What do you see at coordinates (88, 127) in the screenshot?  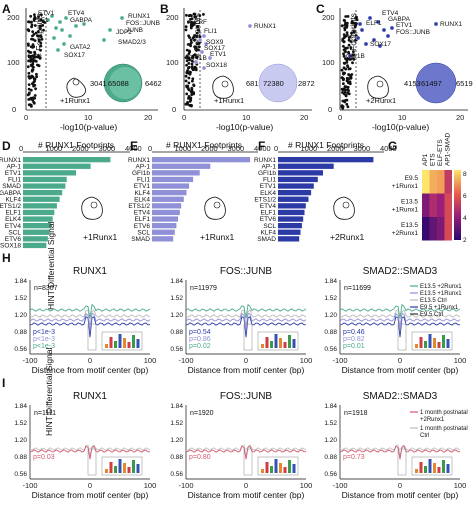 I see `volcano-a-xlabel: -log10(p-value)` at bounding box center [88, 127].